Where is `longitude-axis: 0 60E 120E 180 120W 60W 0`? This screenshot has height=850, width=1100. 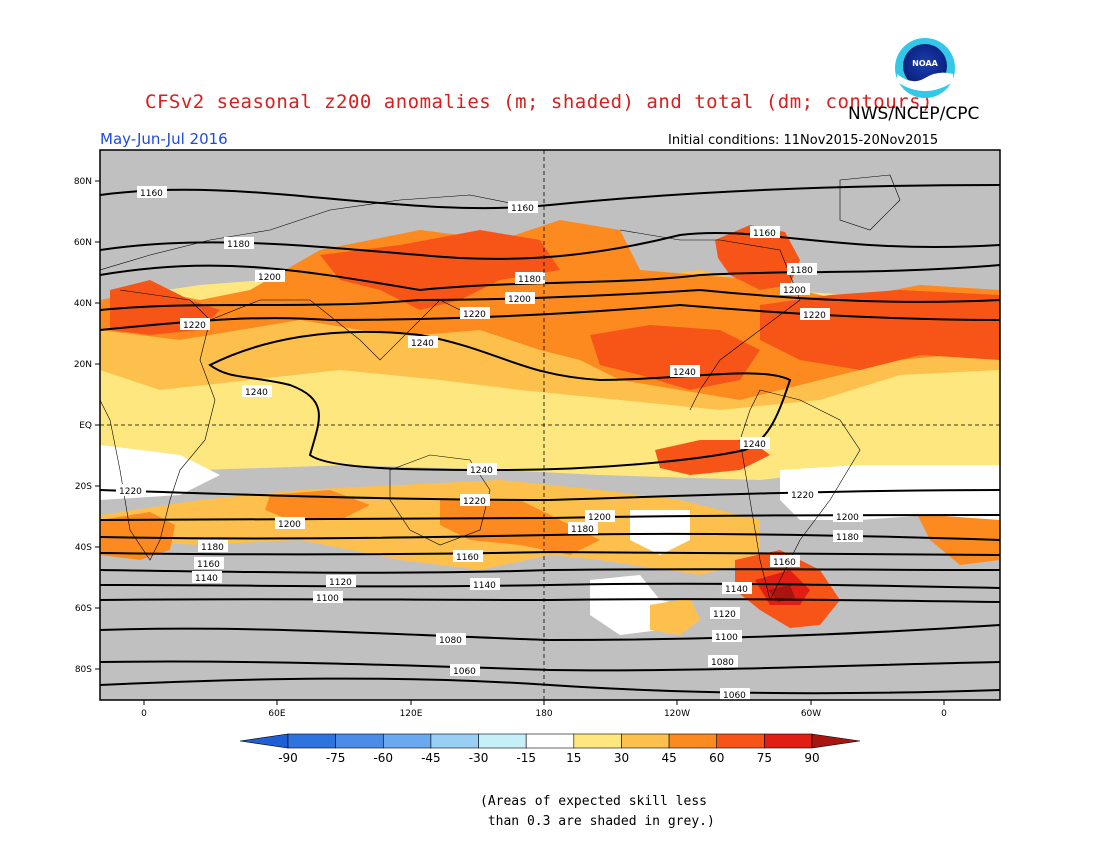
longitude-axis: 0 60E 120E 180 120W 60W 0 is located at coordinates (544, 709).